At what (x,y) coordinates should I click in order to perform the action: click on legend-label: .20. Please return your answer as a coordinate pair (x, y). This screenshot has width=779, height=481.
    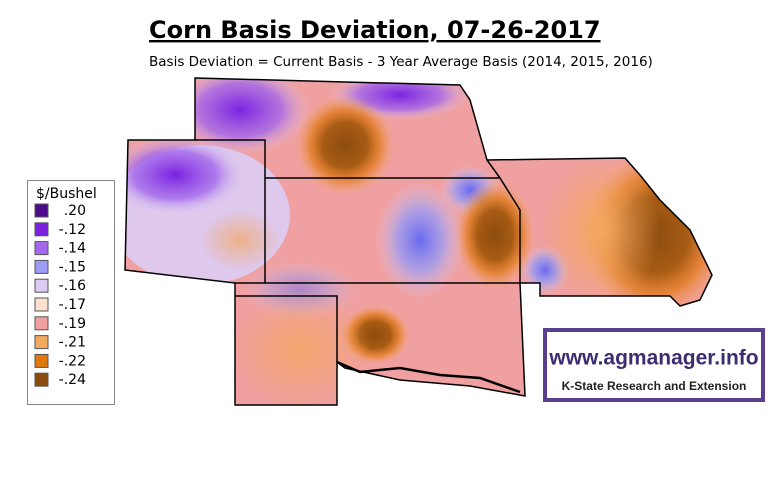
    Looking at the image, I should click on (75, 211).